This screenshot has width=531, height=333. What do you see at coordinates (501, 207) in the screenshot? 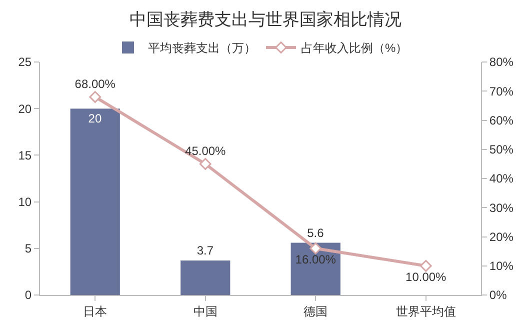
I see `y2-tick-label: 30%` at bounding box center [501, 207].